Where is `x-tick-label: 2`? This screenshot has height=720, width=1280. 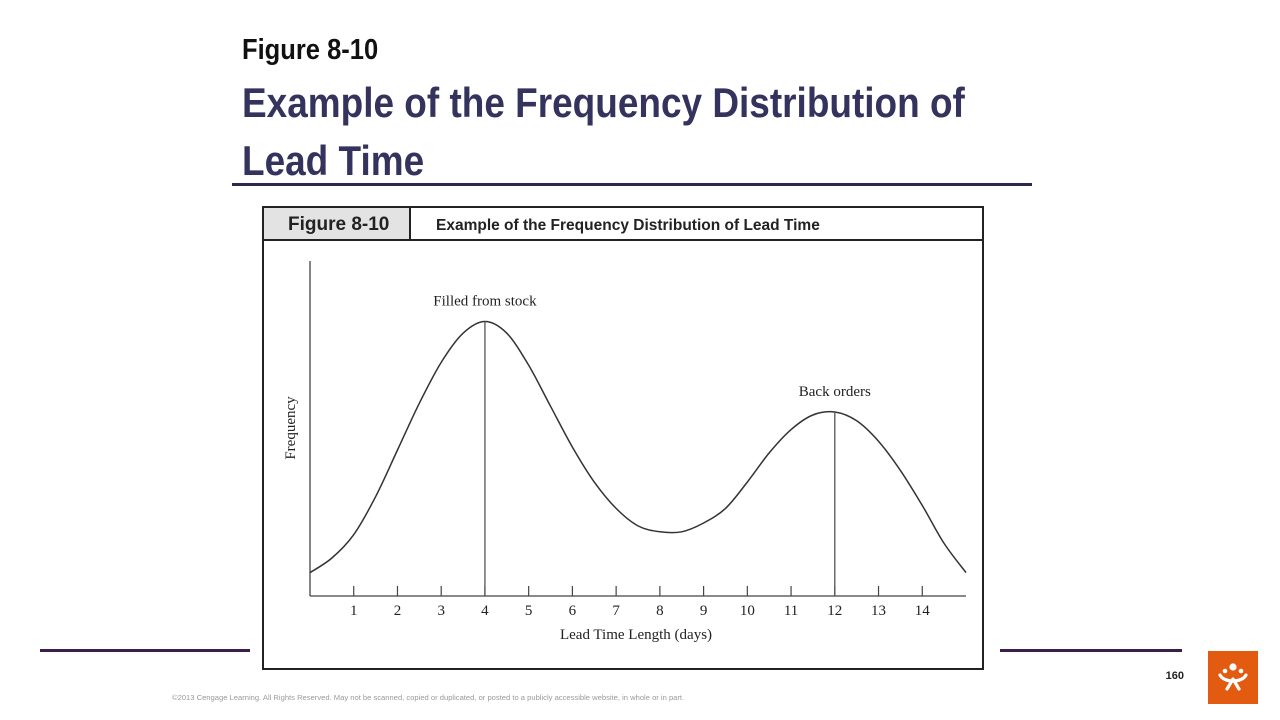 x-tick-label: 2 is located at coordinates (398, 611).